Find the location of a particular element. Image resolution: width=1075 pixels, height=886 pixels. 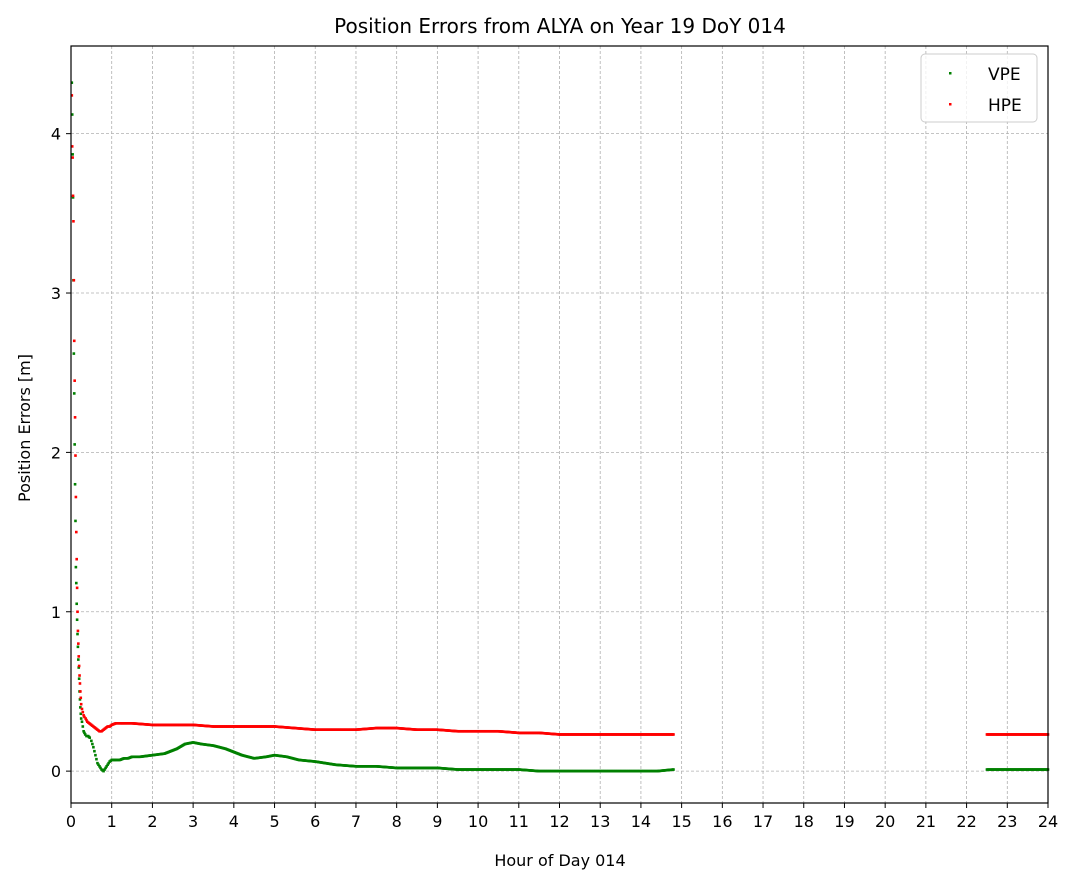

y-tick-label: 4 is located at coordinates (56, 134).